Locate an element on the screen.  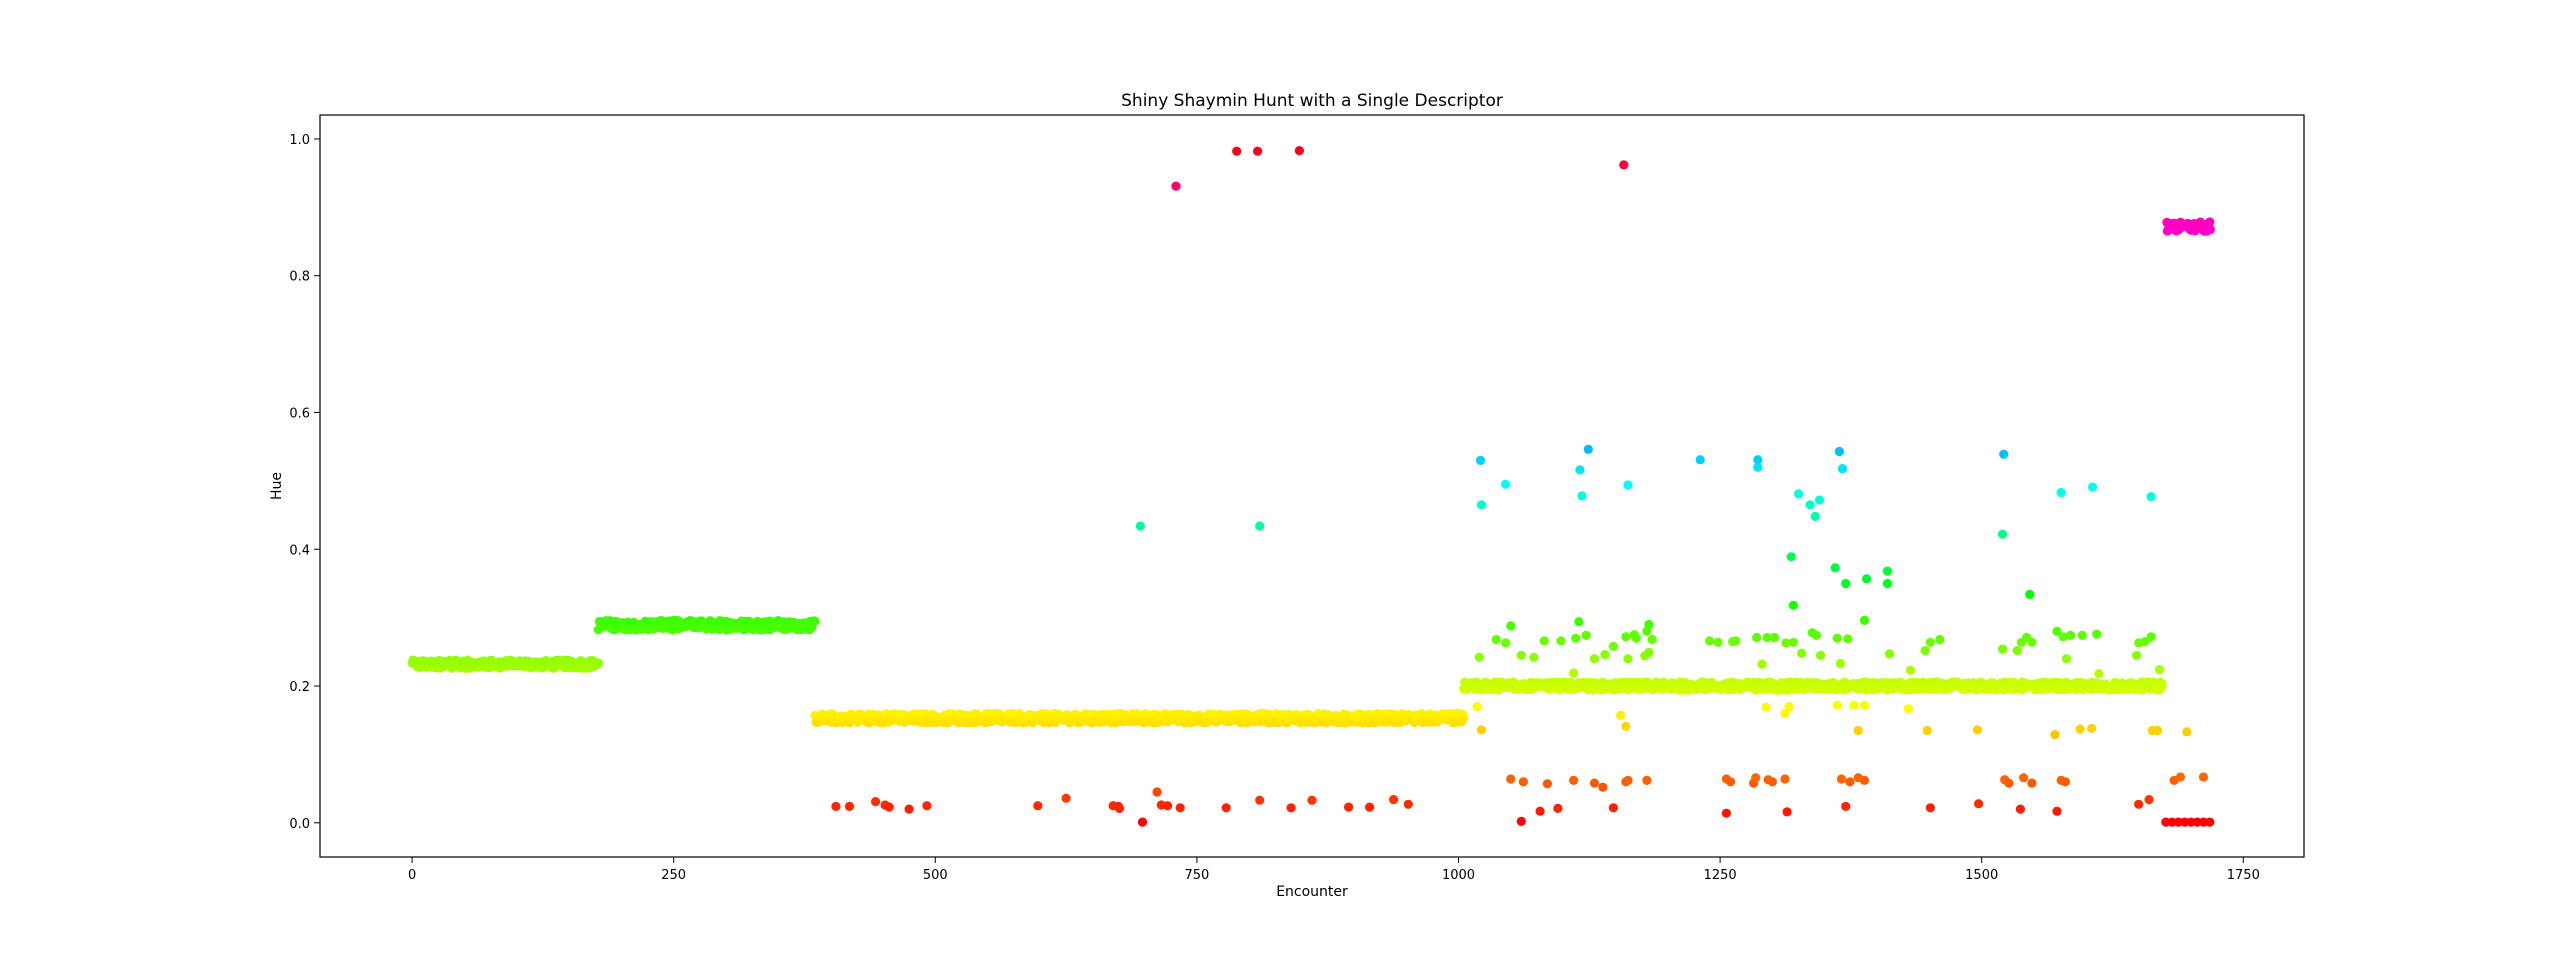
x-tick-label: 1500 is located at coordinates (1981, 875).